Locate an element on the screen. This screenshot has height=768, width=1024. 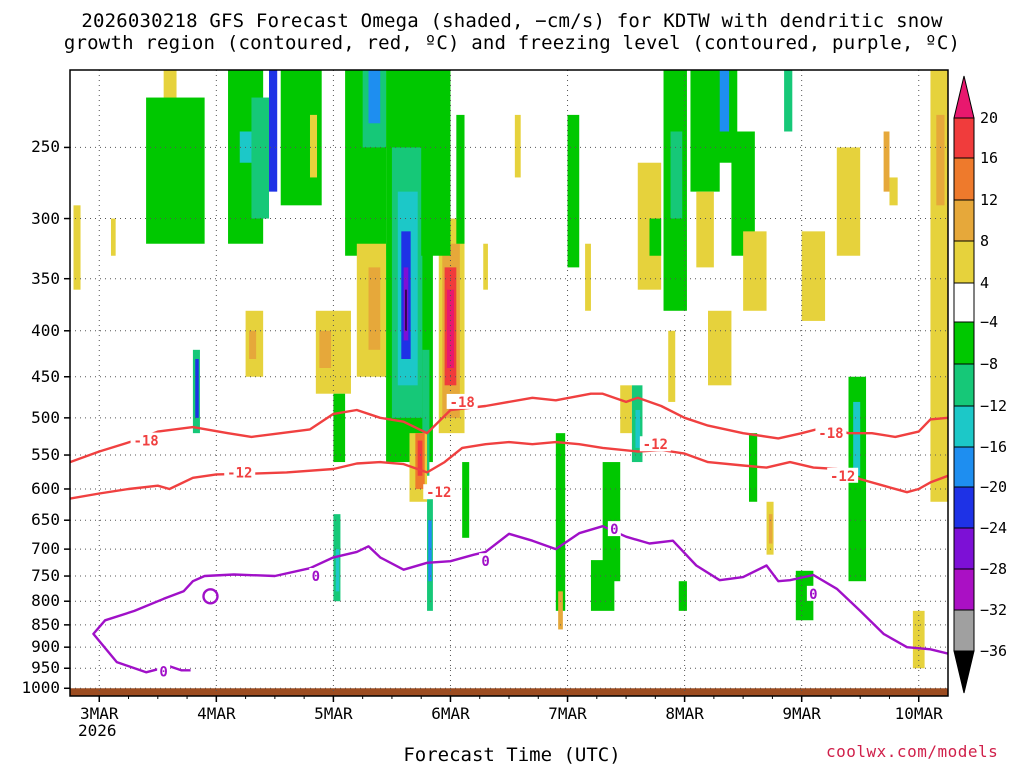
colorbar-tick-label: 4 is located at coordinates (985, 283).